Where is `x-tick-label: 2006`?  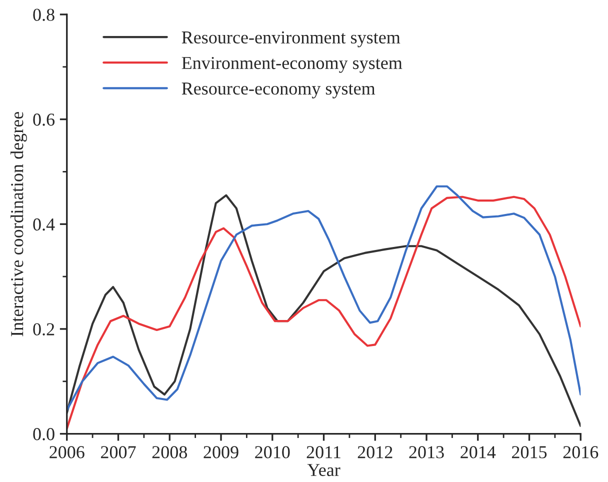 x-tick-label: 2006 is located at coordinates (67, 452).